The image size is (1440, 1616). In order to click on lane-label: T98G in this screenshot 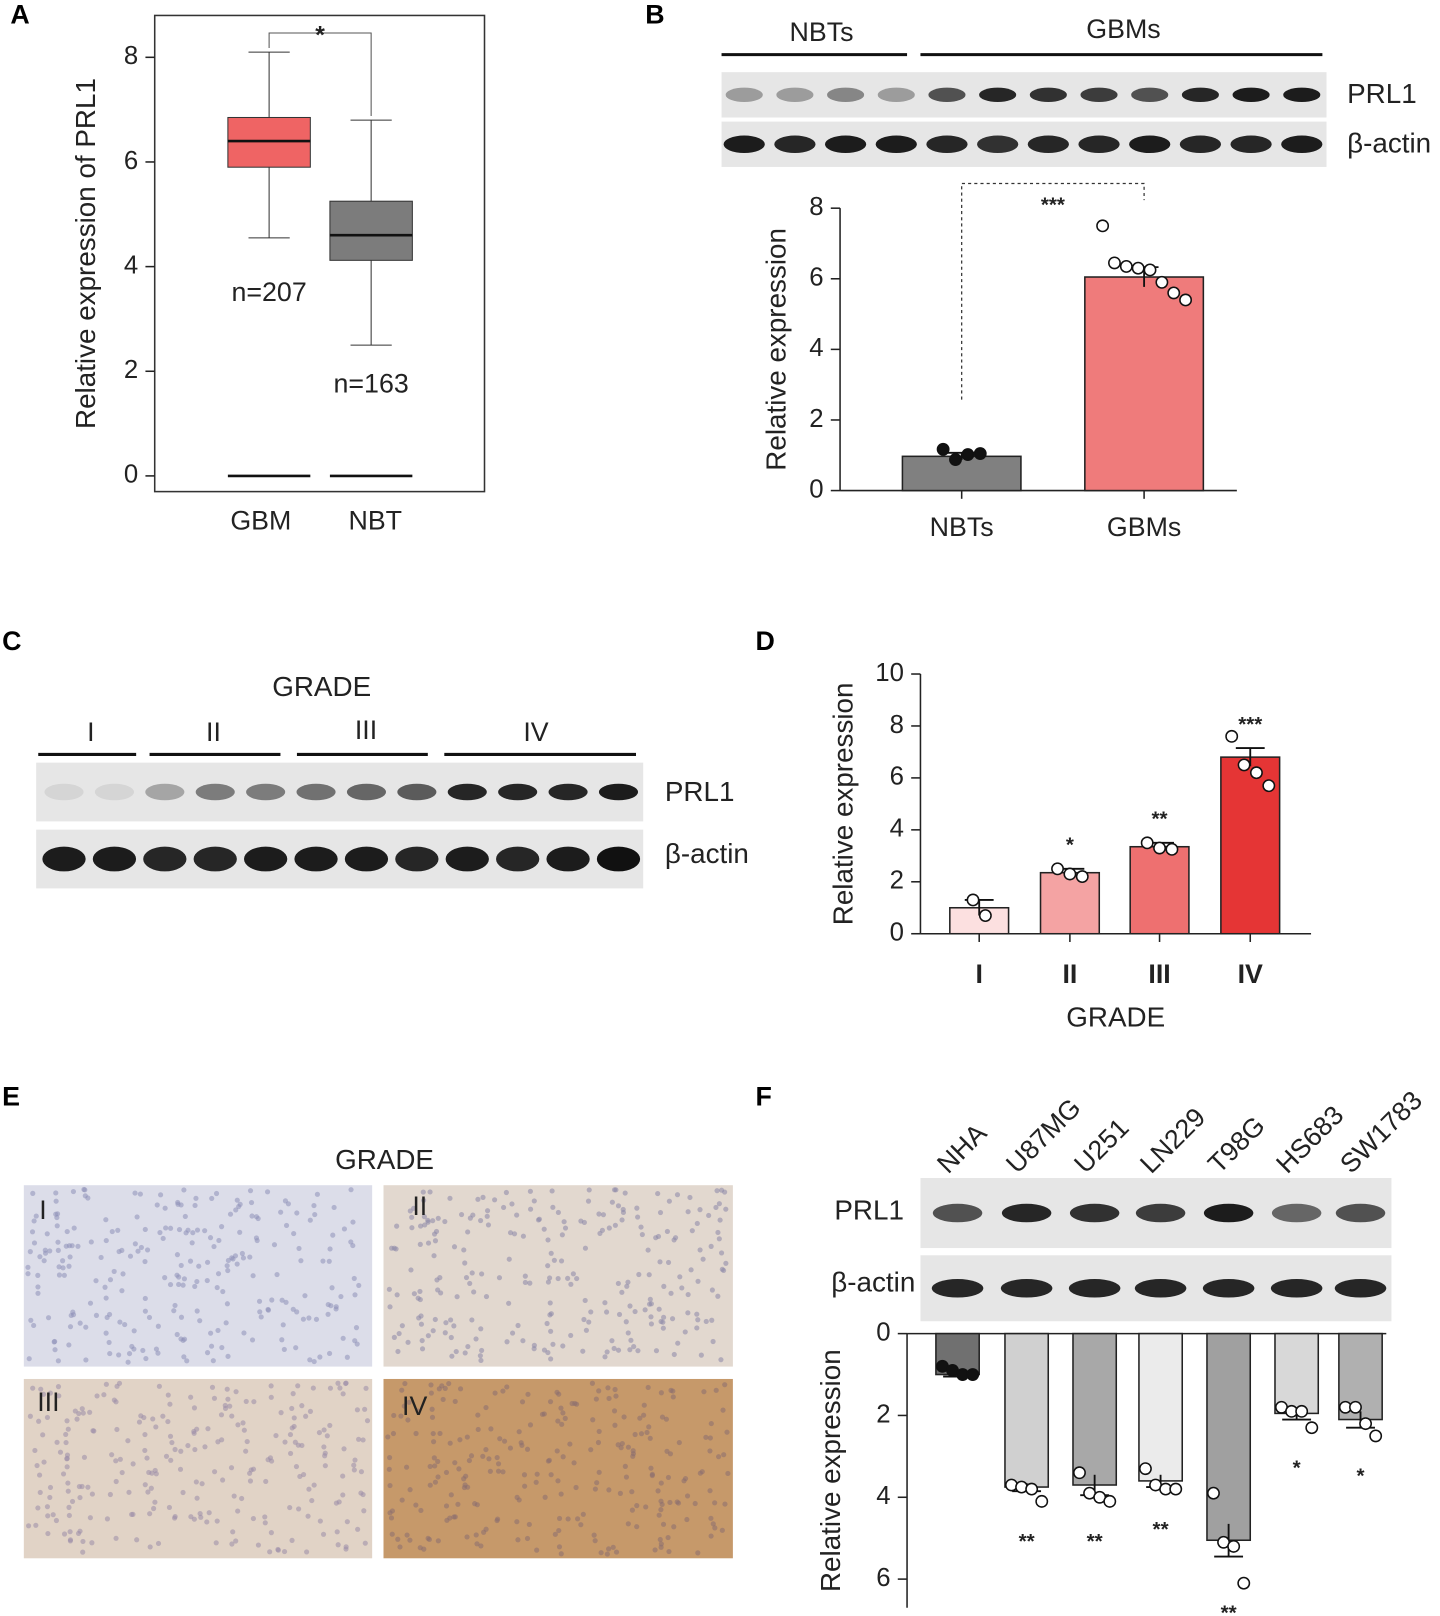, I will do `click(1236, 1144)`.